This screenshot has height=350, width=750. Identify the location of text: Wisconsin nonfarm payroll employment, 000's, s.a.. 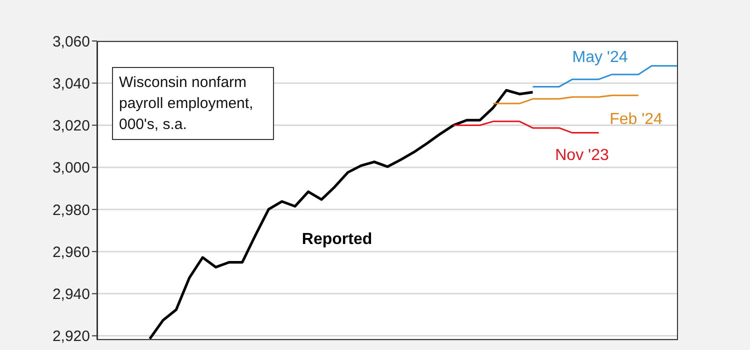
(193, 103).